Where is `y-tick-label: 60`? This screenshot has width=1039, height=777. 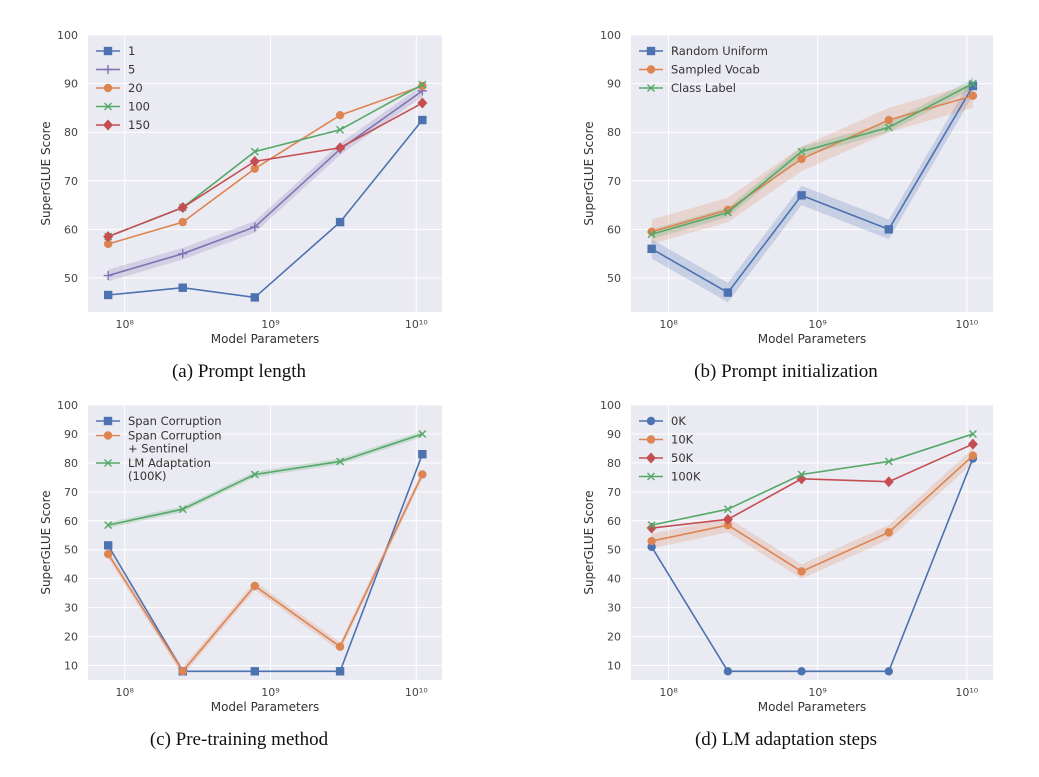
y-tick-label: 60 is located at coordinates (71, 521).